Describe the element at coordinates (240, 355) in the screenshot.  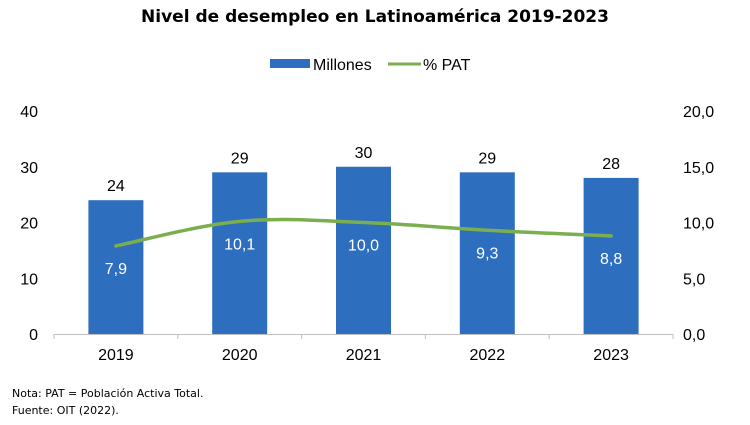
I see `x-tick-label: 2020` at that location.